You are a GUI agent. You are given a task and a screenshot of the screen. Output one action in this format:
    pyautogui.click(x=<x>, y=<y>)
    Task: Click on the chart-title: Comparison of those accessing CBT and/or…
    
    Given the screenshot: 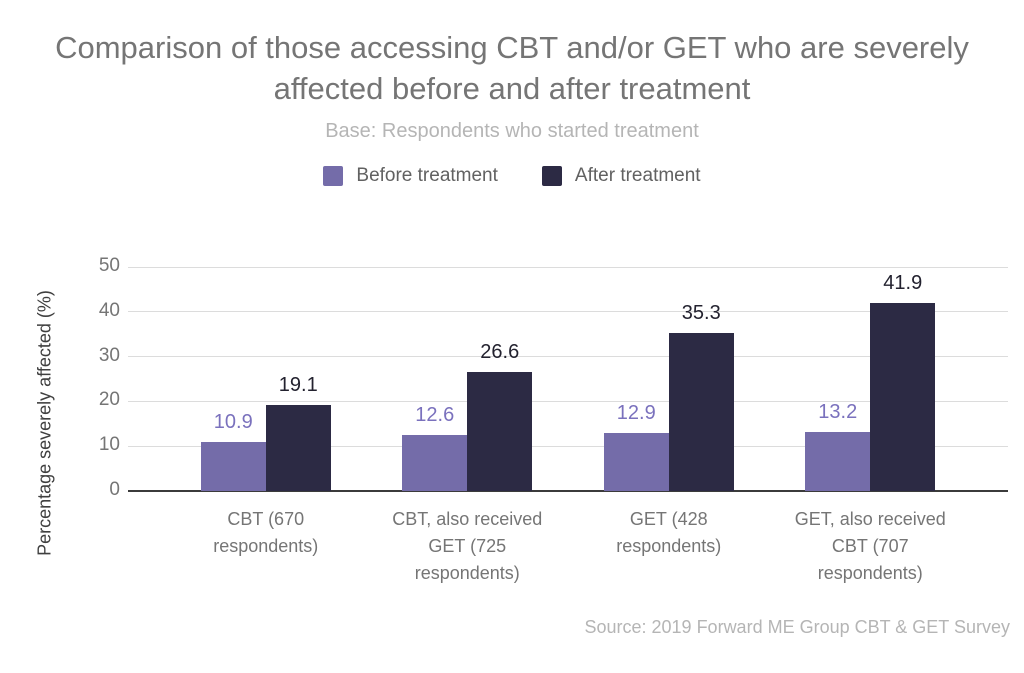 What is the action you would take?
    pyautogui.click(x=512, y=68)
    